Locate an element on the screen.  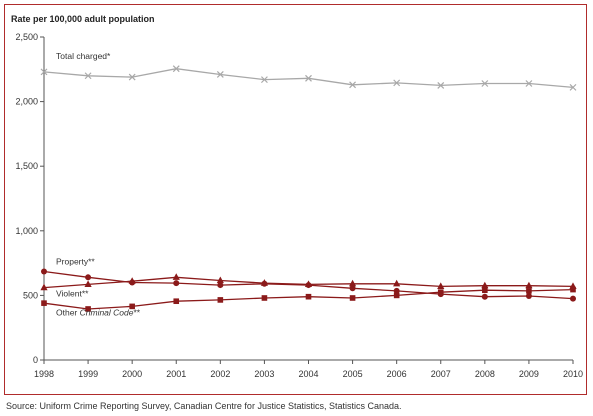
y-tick-label: 500 is located at coordinates (30, 295).